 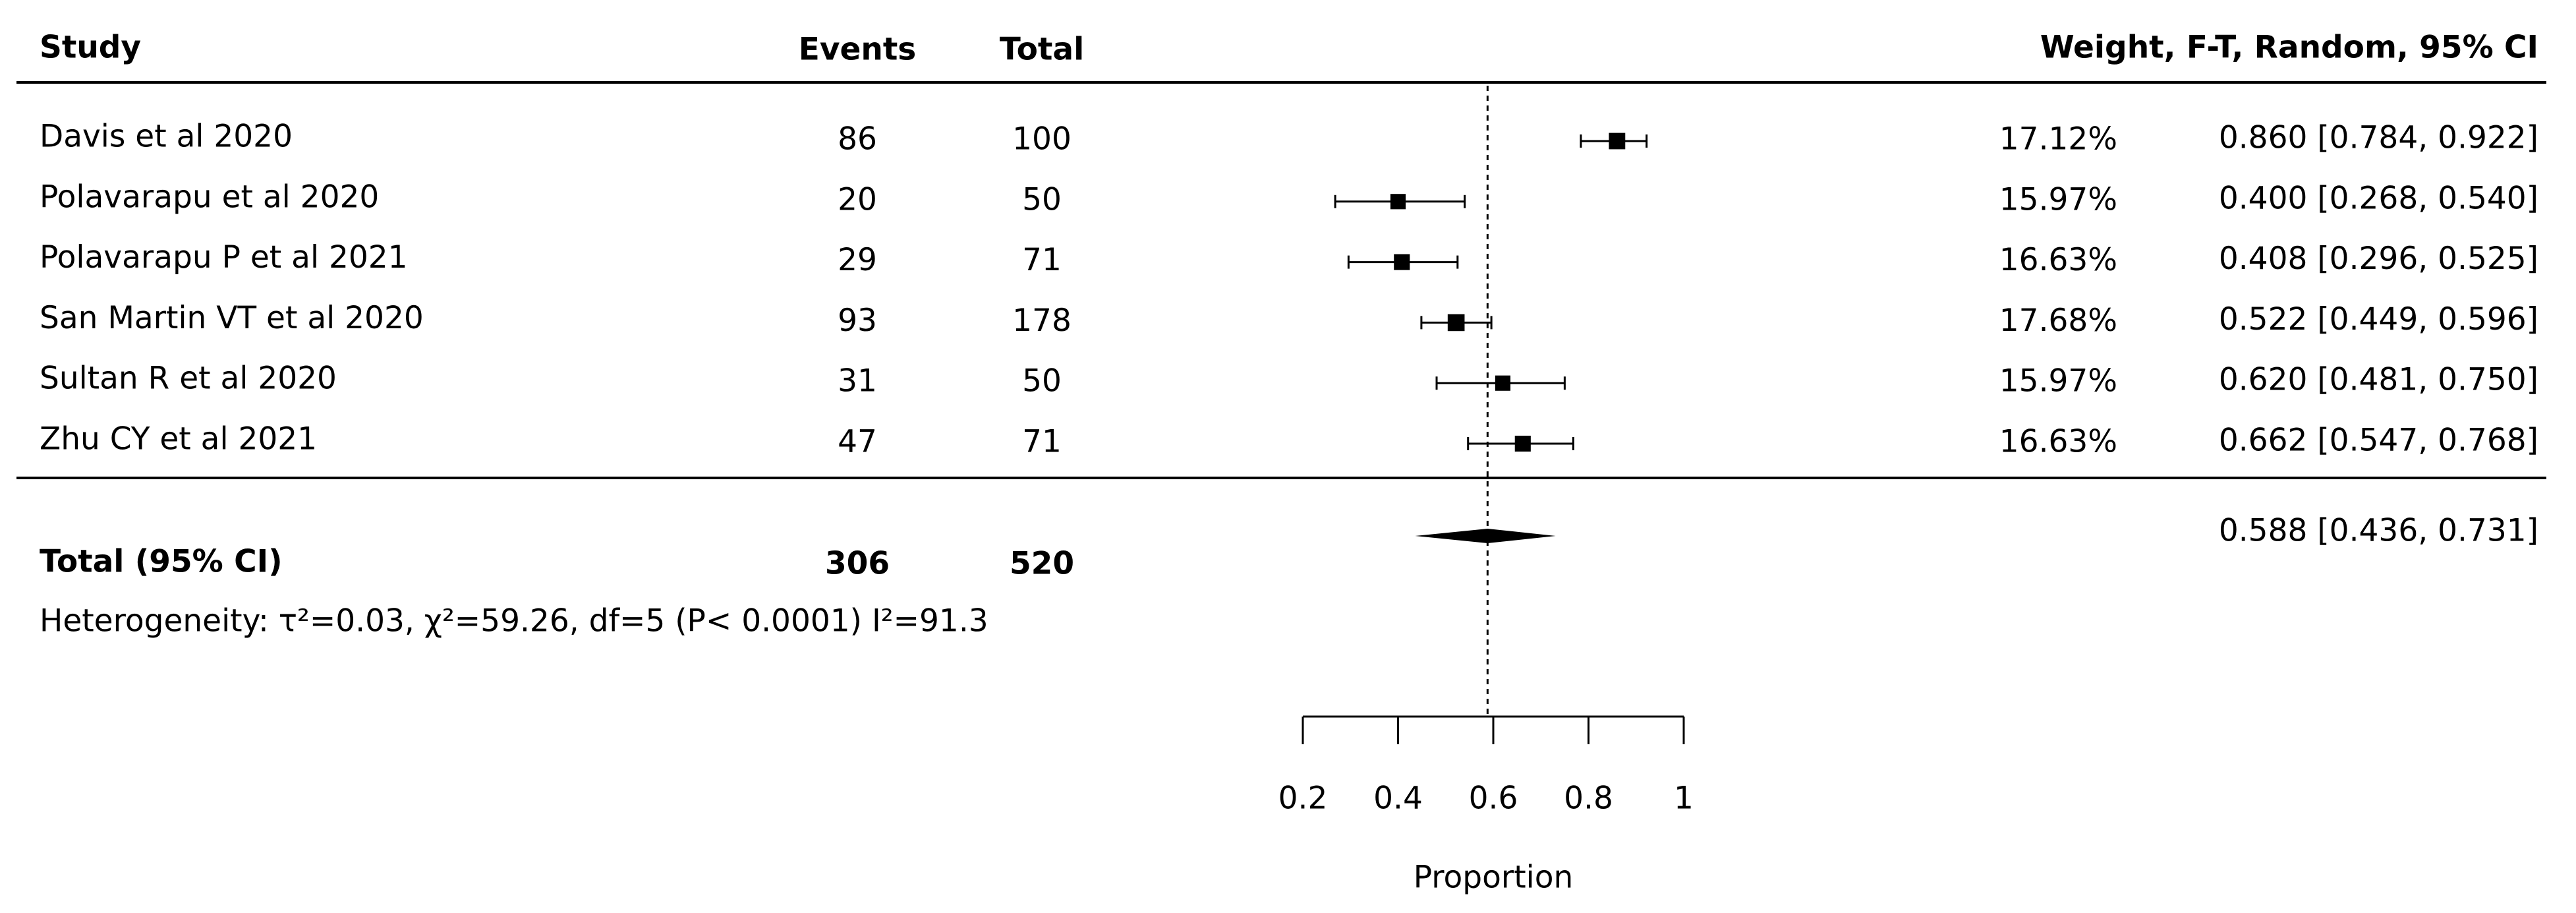 I want to click on column-header: Study, so click(x=91, y=48).